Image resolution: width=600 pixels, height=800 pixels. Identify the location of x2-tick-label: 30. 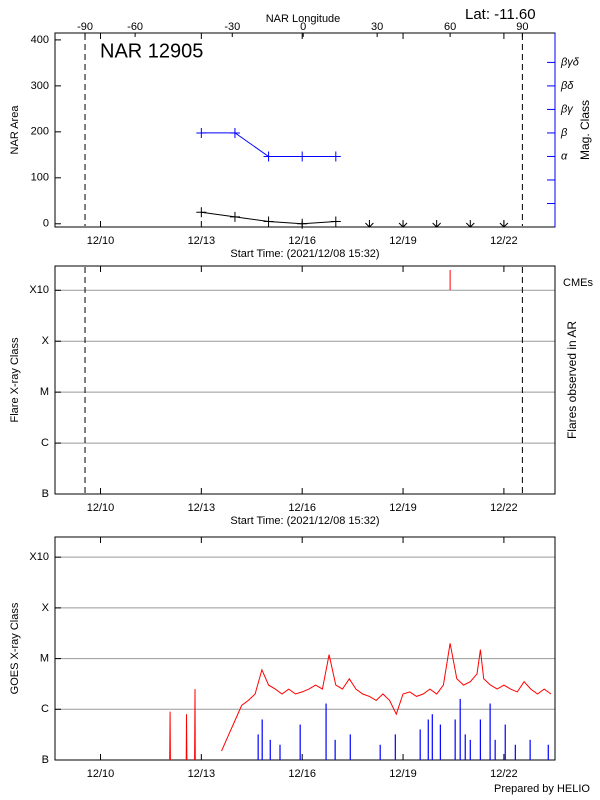
(377, 27).